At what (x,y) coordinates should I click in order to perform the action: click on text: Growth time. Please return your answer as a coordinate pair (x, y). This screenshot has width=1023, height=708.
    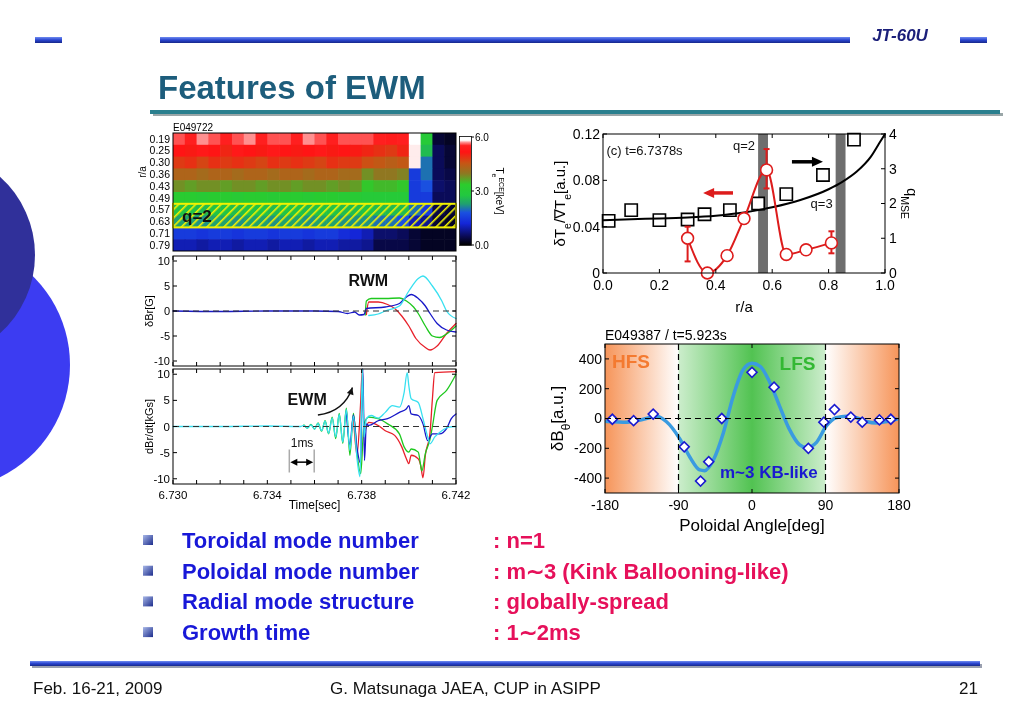
    Looking at the image, I should click on (246, 633).